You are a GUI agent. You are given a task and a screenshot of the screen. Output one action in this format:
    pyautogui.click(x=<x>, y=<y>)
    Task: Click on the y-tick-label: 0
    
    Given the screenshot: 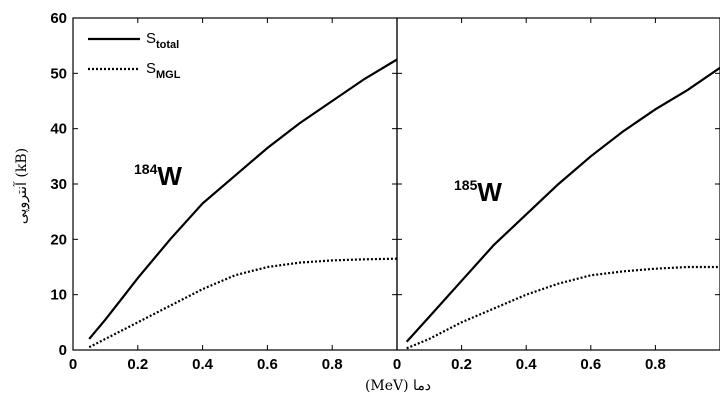 What is the action you would take?
    pyautogui.click(x=63, y=350)
    